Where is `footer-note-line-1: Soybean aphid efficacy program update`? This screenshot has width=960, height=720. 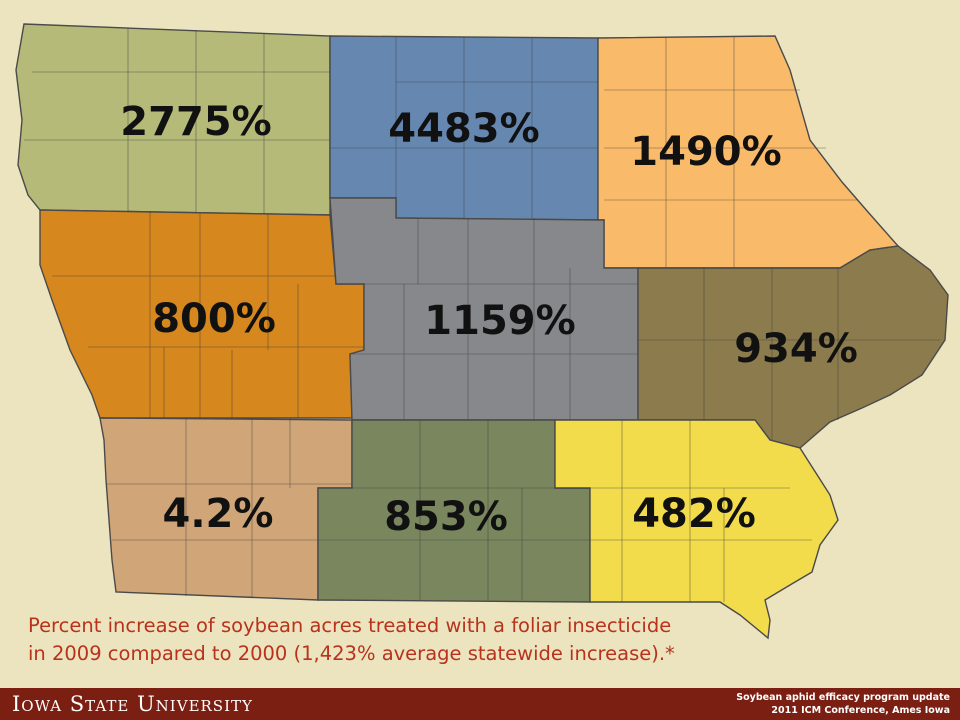 footer-note-line-1: Soybean aphid efficacy program update is located at coordinates (843, 697).